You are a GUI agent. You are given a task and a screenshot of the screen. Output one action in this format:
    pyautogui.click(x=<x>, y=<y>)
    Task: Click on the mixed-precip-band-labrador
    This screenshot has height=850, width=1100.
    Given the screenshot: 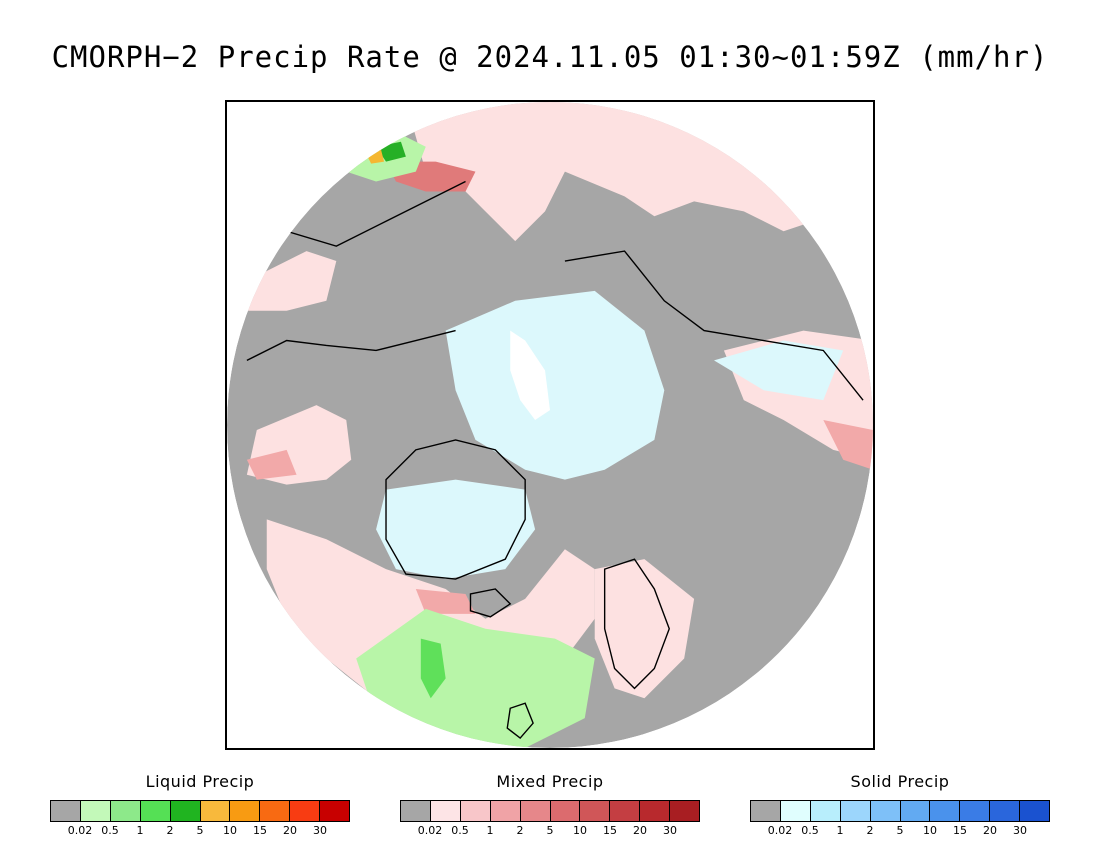 What is the action you would take?
    pyautogui.click(x=271, y=464)
    